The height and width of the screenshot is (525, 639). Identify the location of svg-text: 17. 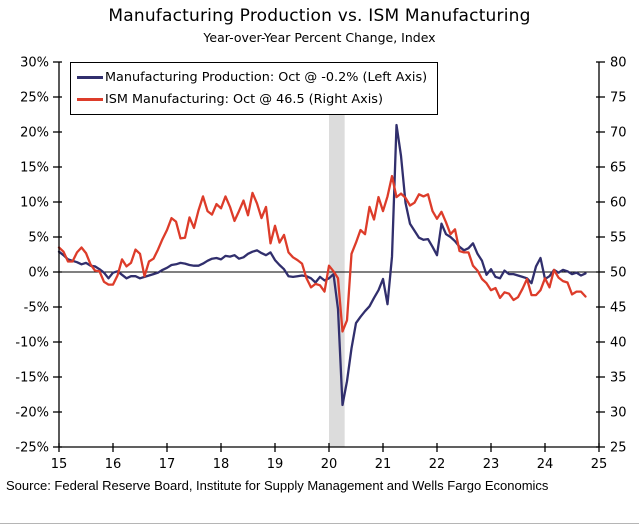
(167, 464).